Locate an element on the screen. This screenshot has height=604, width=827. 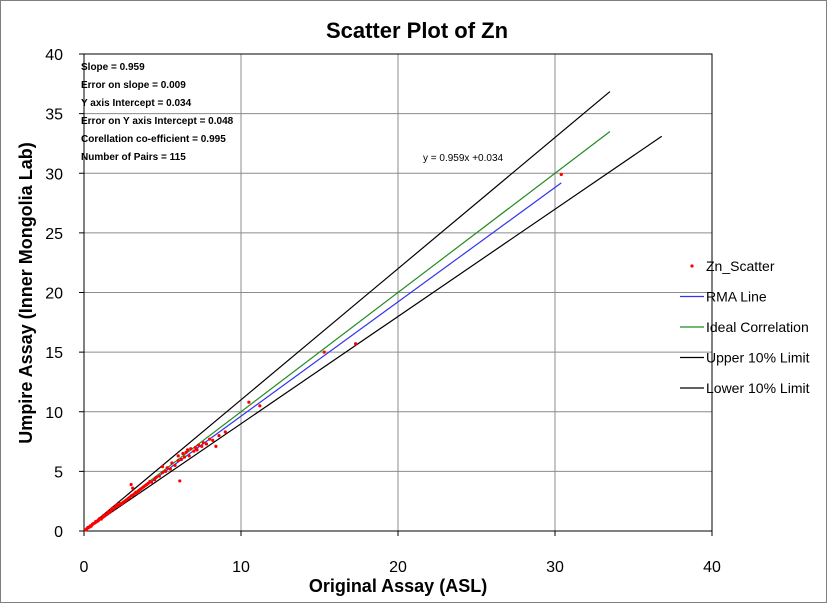
stat-line: Error on Y axis Intercept = 0.048 is located at coordinates (157, 121).